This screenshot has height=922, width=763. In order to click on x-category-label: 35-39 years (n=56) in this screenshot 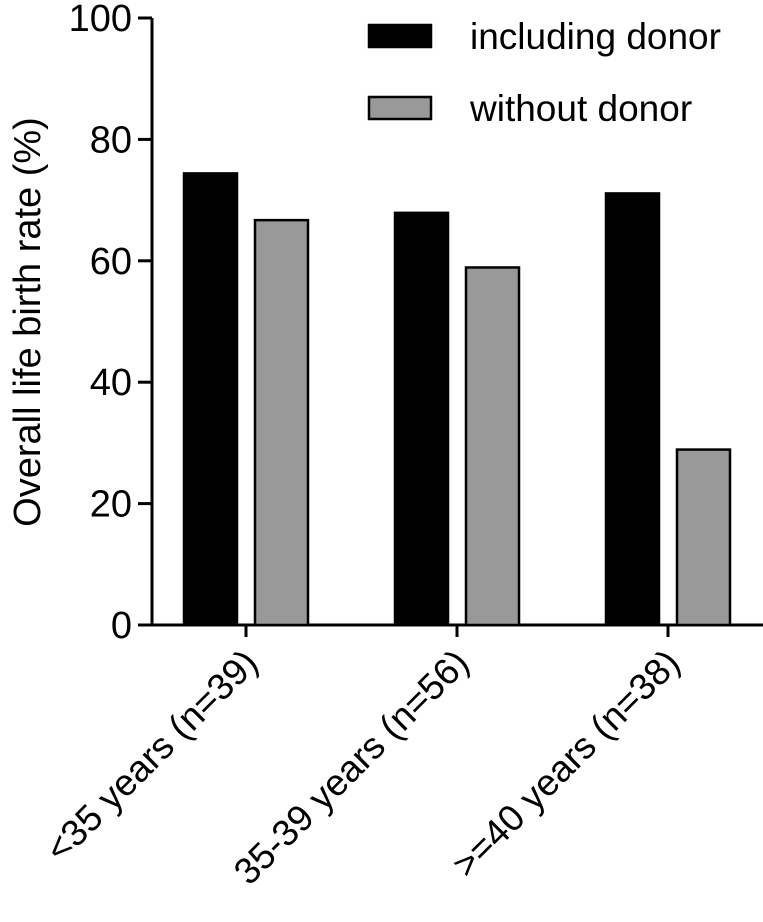, I will do `click(351, 767)`.